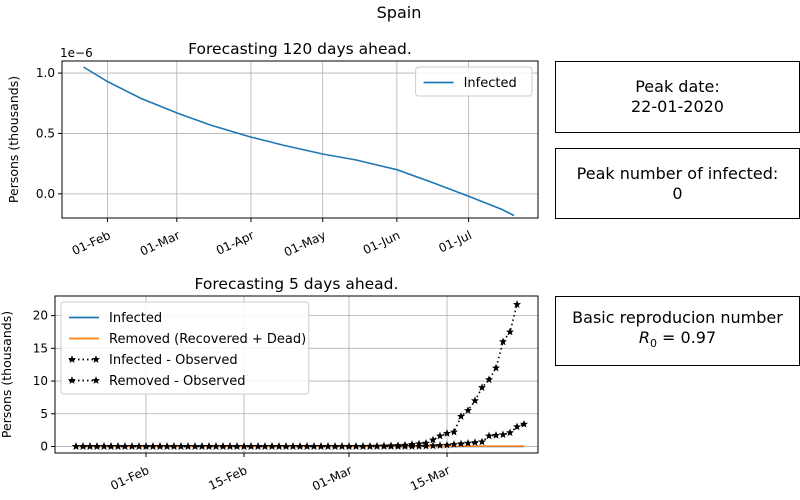  What do you see at coordinates (677, 106) in the screenshot?
I see `peak-date-value: 22-01-2020` at bounding box center [677, 106].